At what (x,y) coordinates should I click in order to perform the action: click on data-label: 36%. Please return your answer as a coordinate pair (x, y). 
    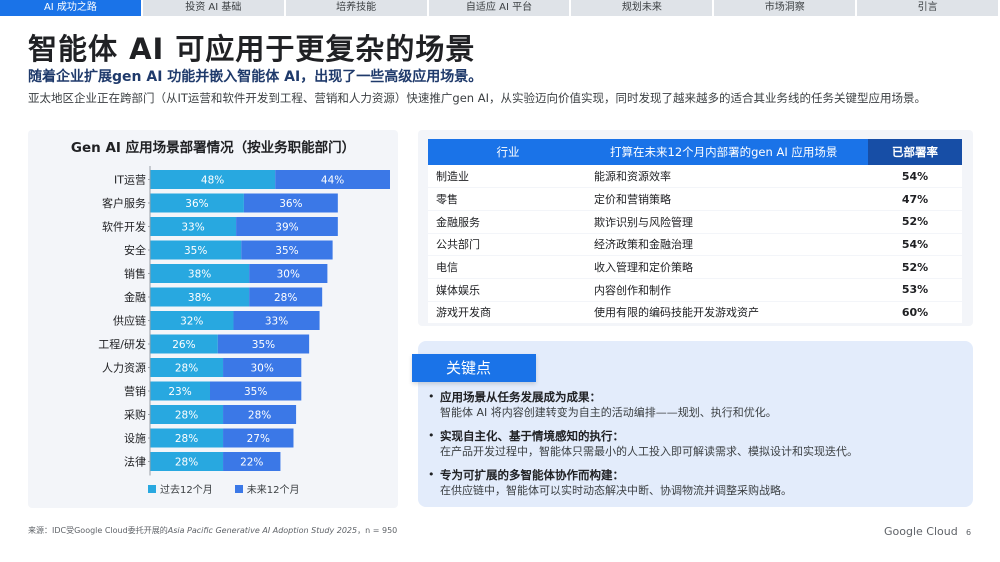
    Looking at the image, I should click on (196, 204).